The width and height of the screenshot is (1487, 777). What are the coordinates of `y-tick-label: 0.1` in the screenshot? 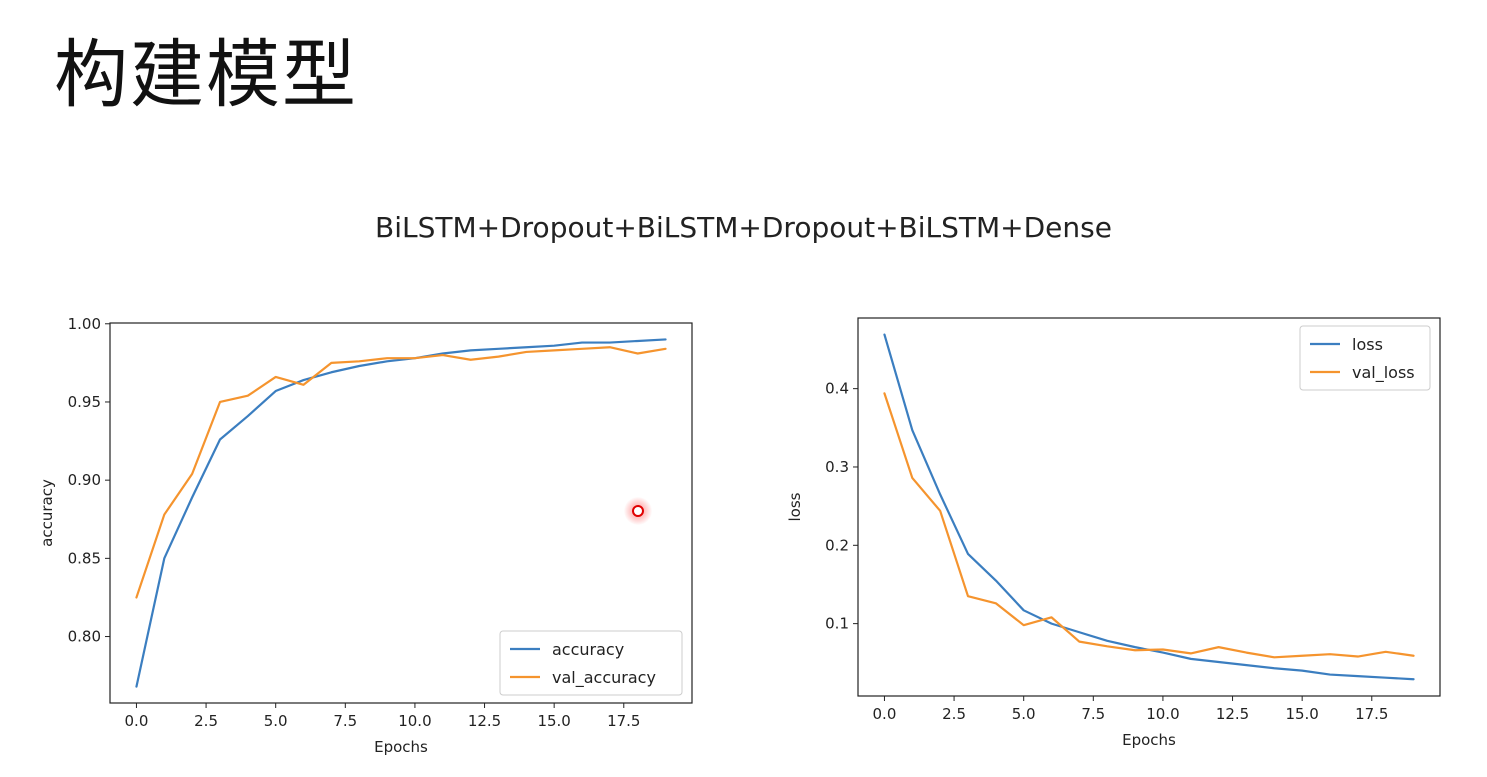 It's located at (837, 624).